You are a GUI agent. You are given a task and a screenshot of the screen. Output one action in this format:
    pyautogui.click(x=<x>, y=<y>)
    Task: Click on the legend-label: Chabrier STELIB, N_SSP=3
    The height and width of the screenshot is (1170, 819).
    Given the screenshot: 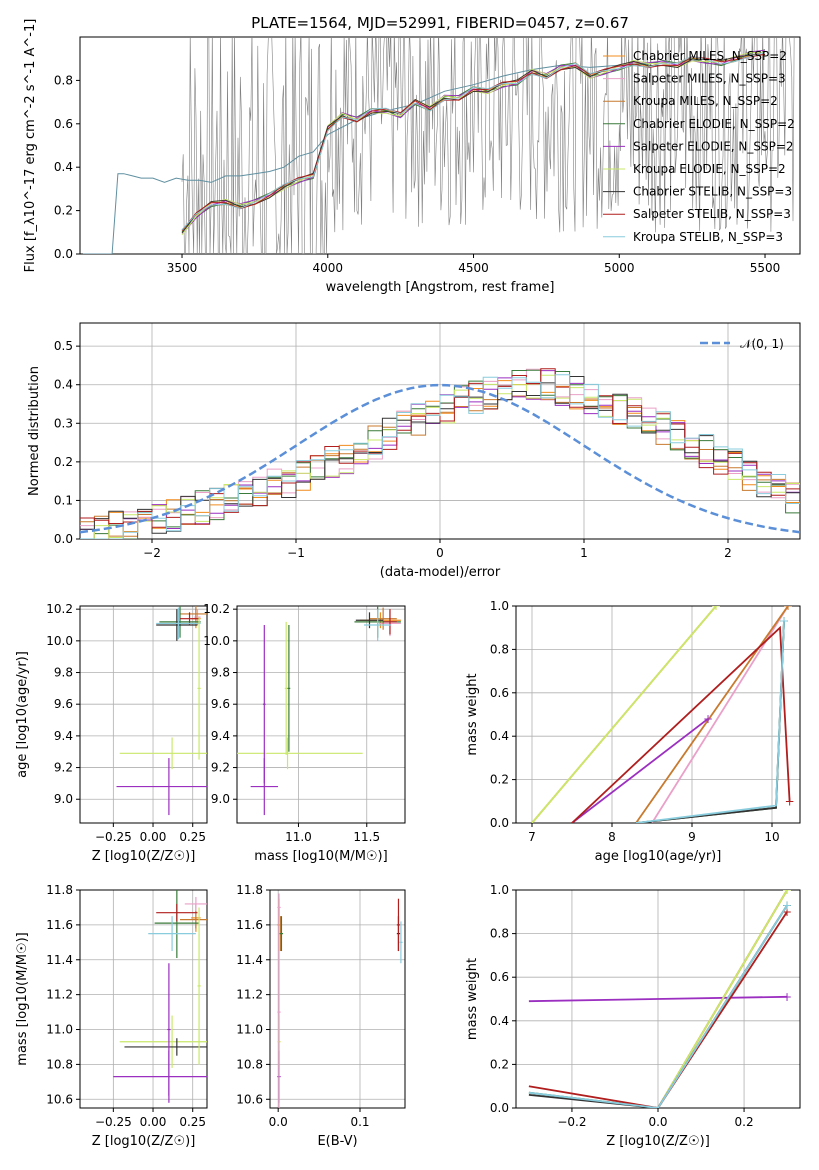 What is the action you would take?
    pyautogui.click(x=712, y=192)
    